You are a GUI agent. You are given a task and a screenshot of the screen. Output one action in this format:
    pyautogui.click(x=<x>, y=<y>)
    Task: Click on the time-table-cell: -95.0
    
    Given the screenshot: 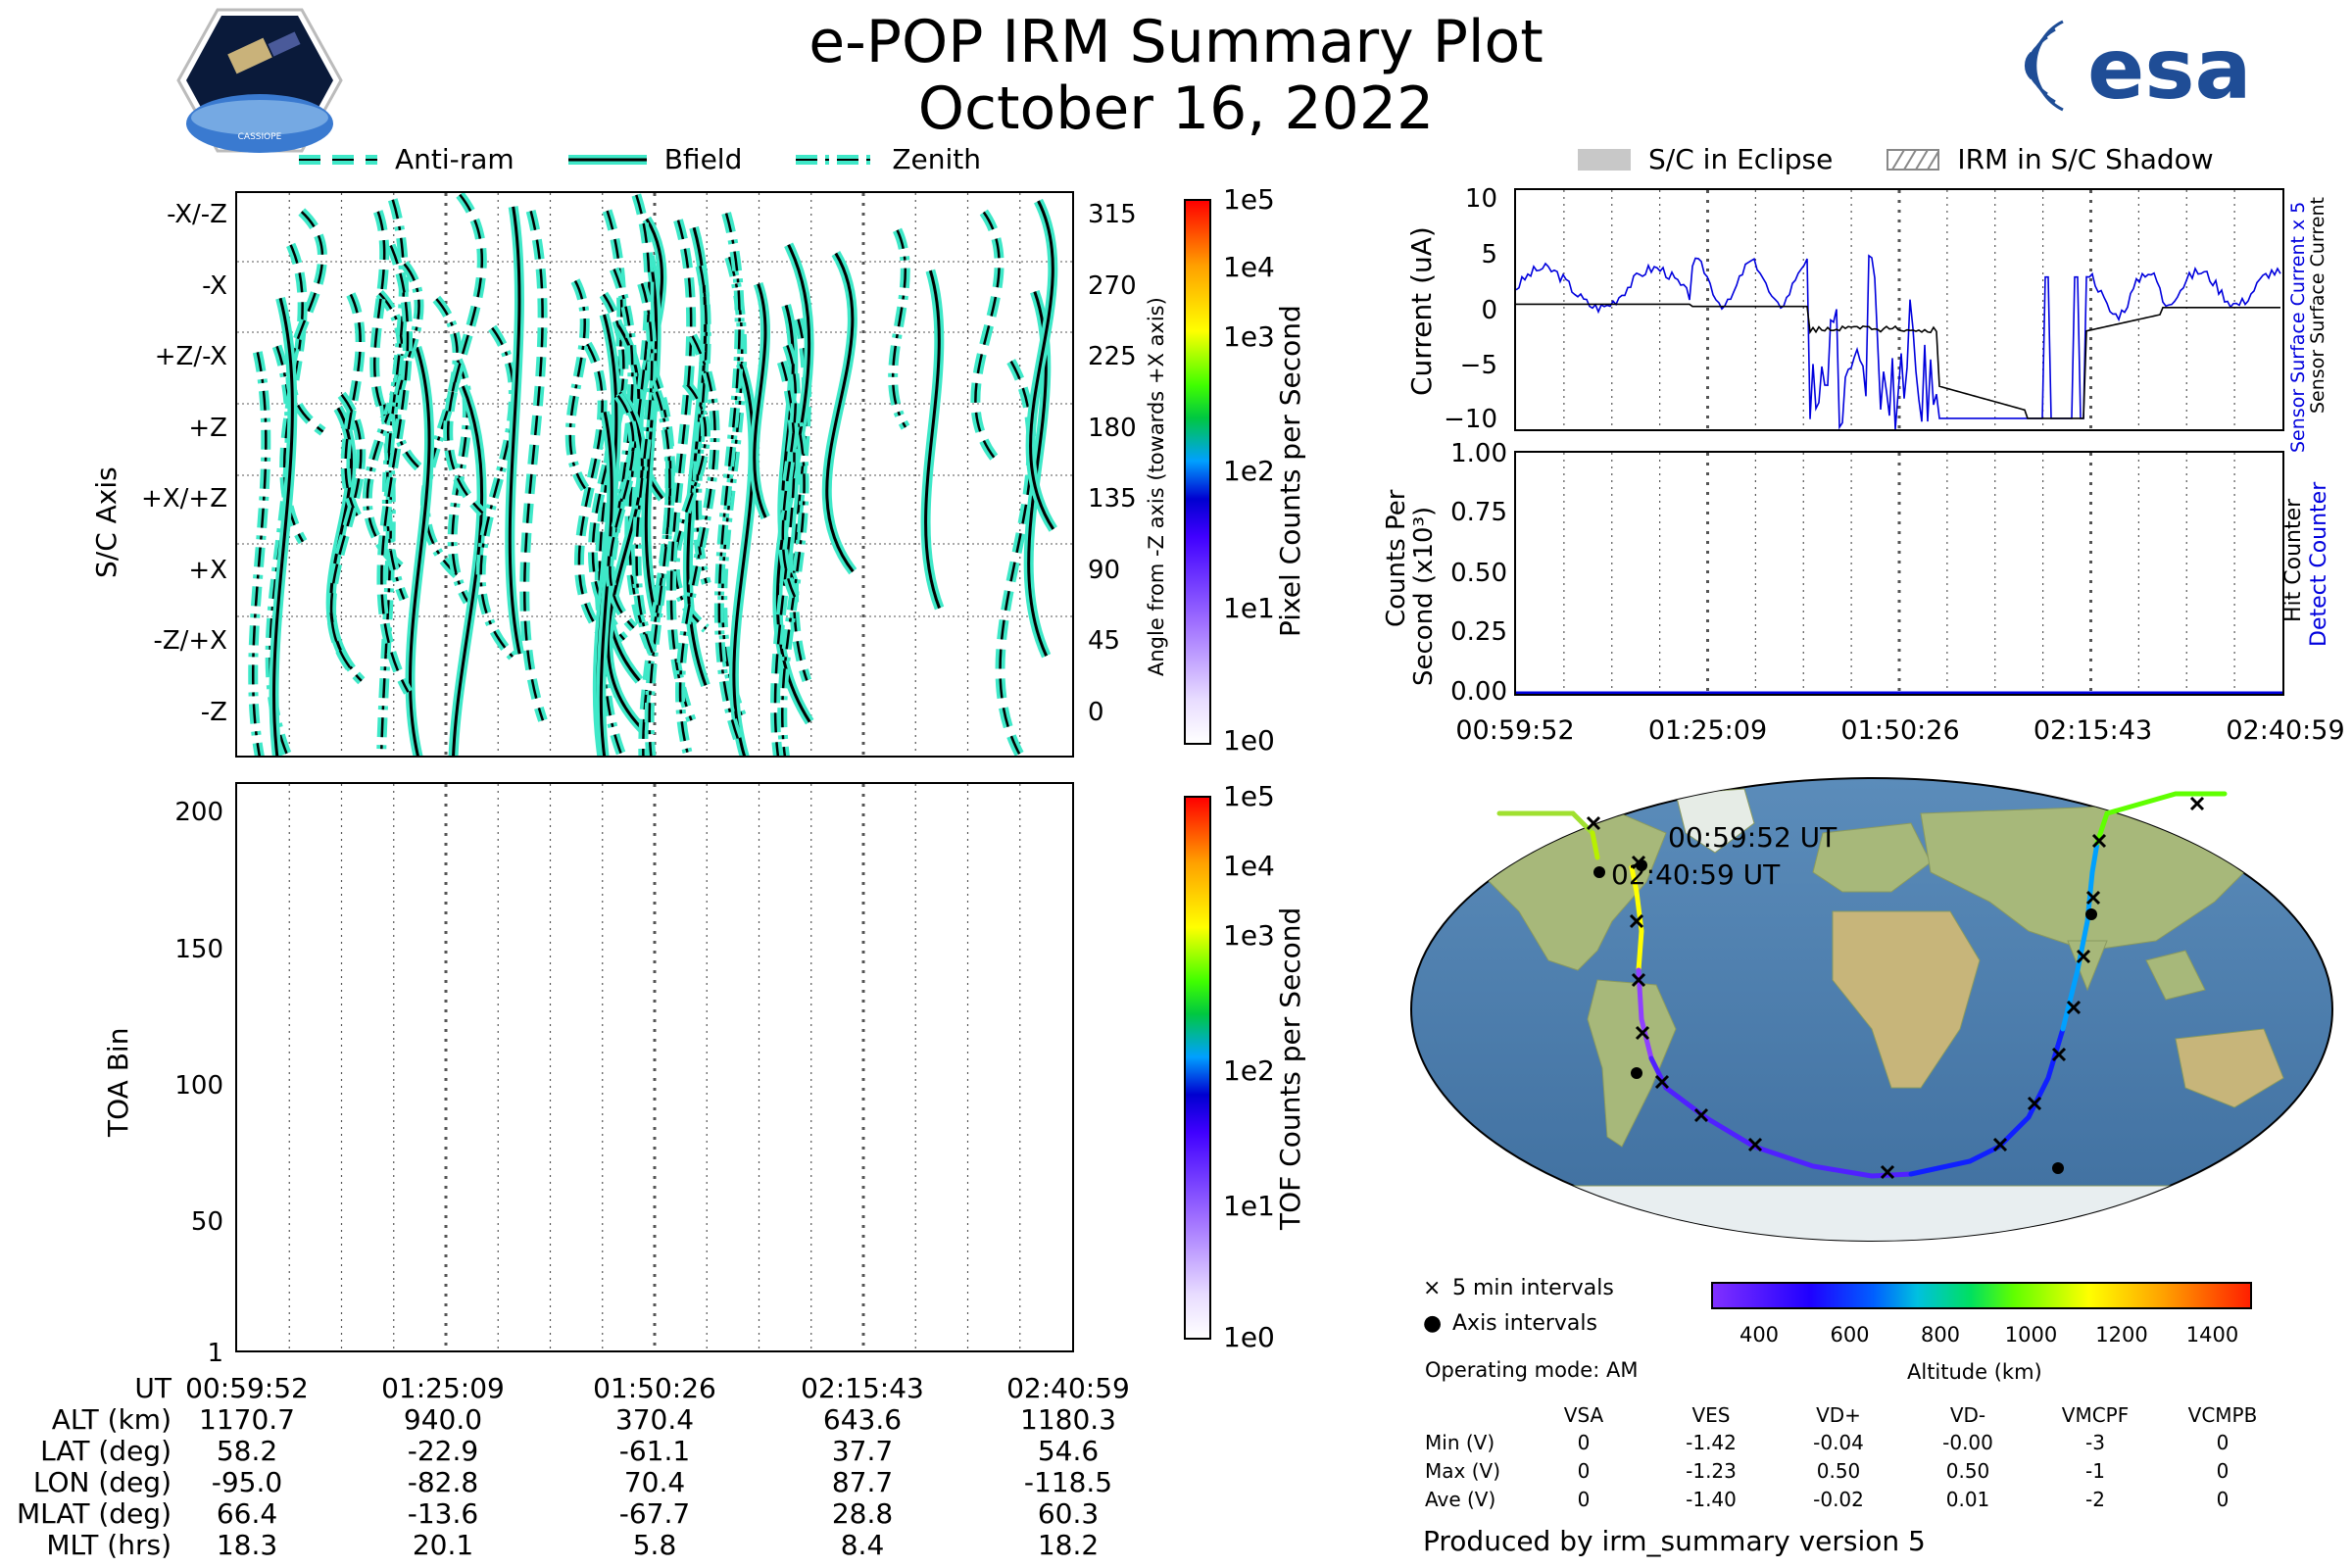 What is the action you would take?
    pyautogui.click(x=247, y=1482)
    